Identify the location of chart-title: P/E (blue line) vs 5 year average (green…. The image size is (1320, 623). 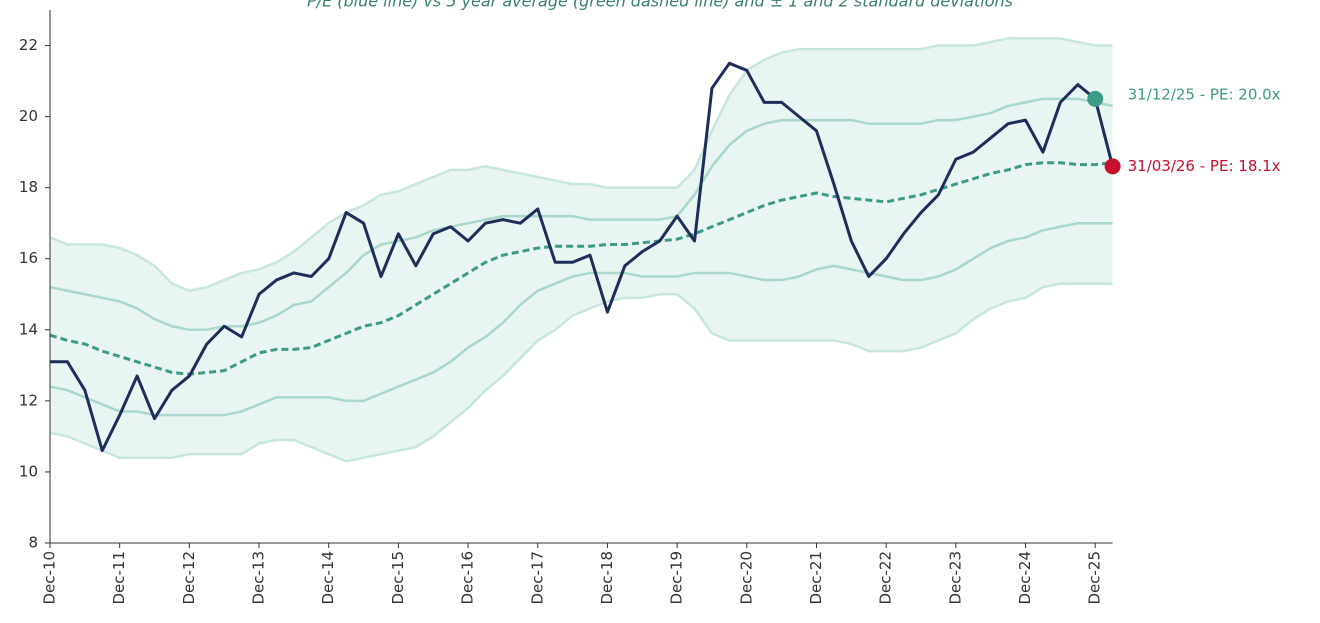
(660, 5).